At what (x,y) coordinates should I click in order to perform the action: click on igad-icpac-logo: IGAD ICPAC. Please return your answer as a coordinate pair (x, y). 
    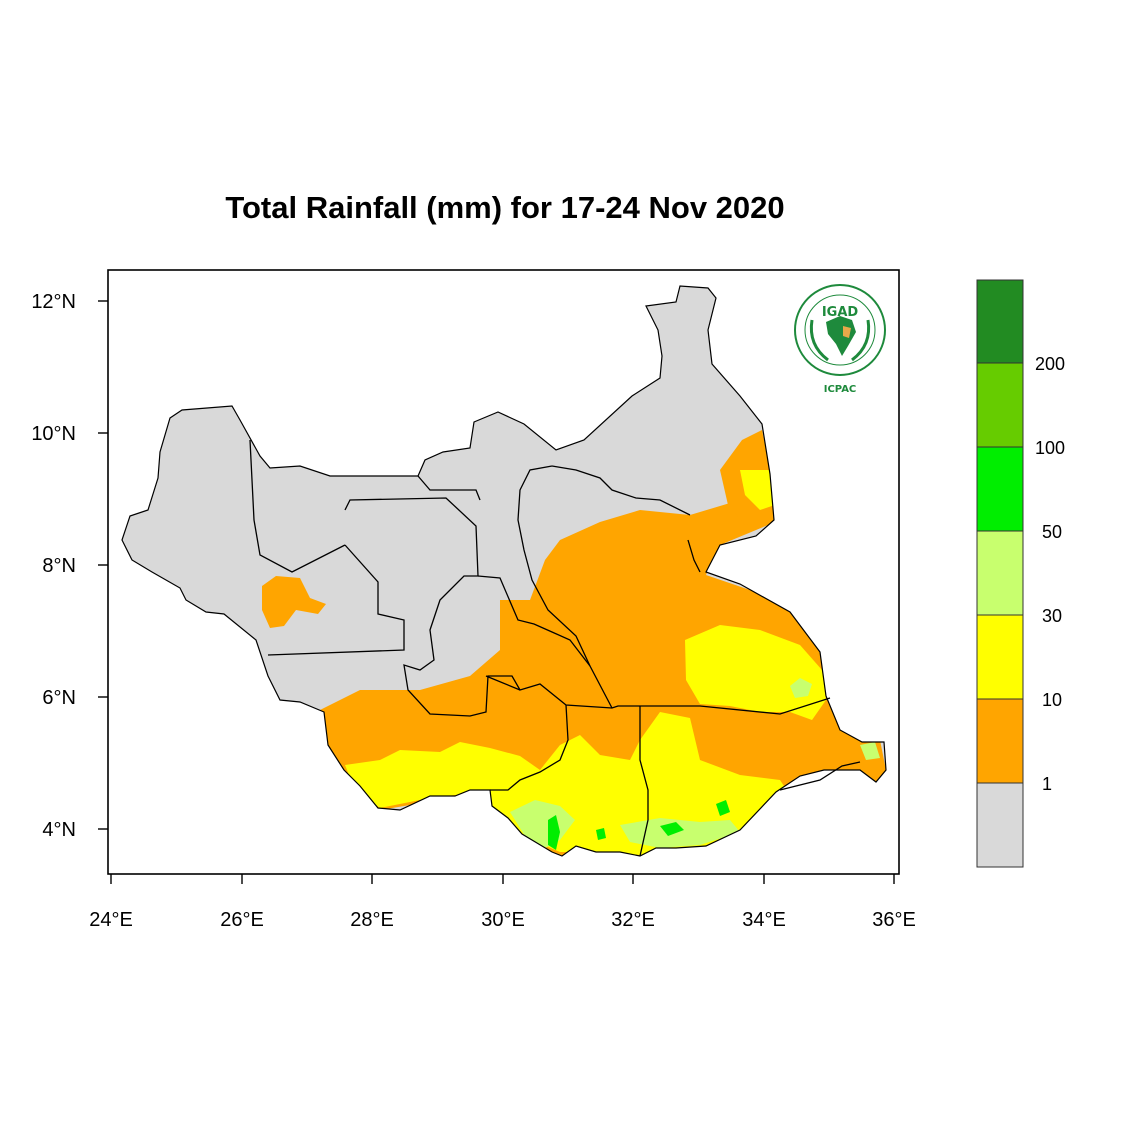
    Looking at the image, I should click on (840, 339).